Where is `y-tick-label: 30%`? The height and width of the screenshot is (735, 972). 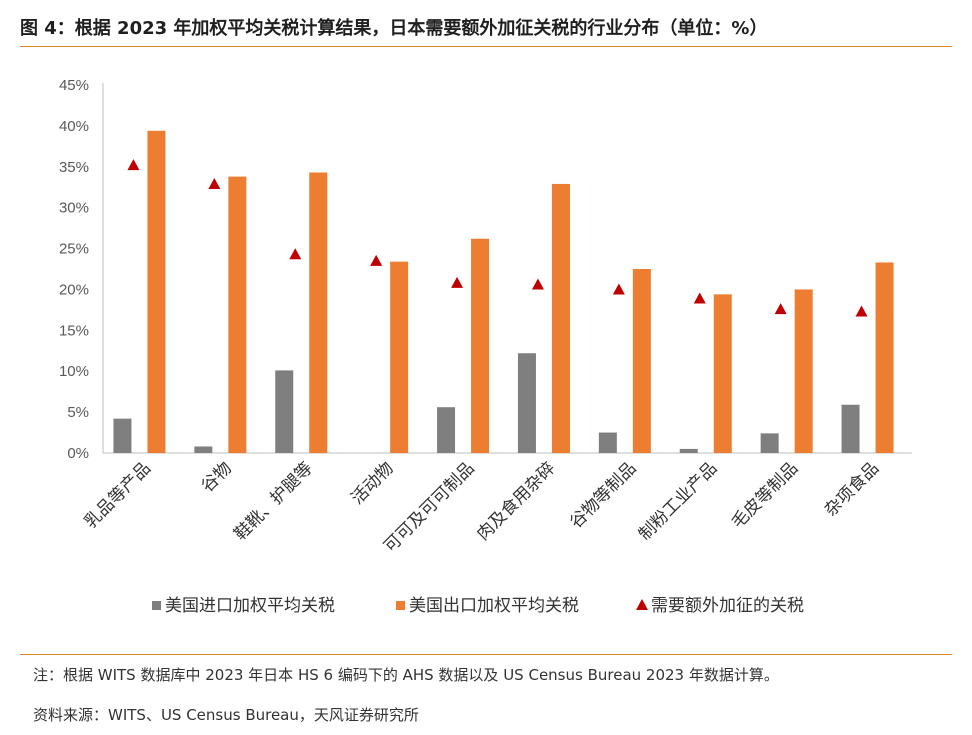 y-tick-label: 30% is located at coordinates (74, 208).